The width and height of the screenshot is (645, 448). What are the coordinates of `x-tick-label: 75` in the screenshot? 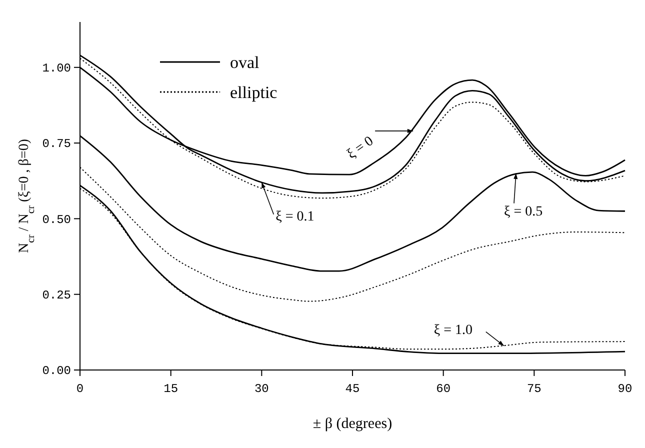 It's located at (534, 389).